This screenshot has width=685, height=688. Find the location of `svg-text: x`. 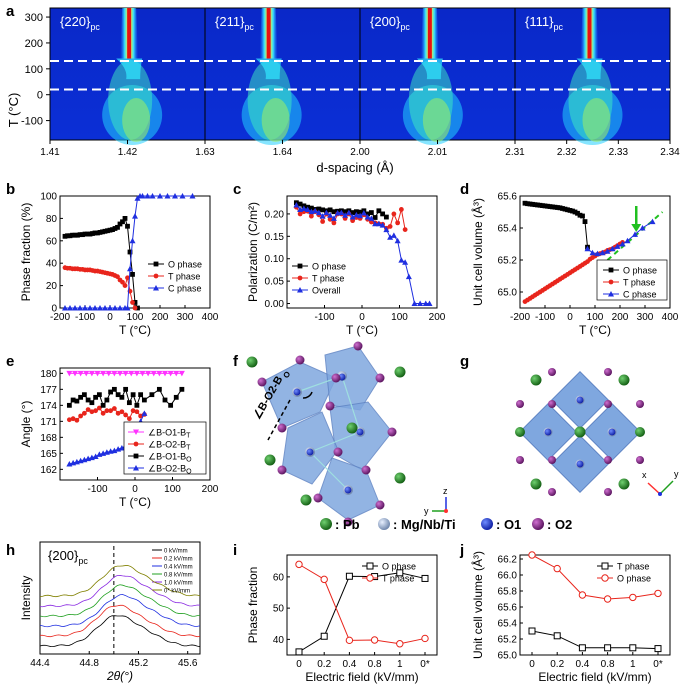

svg-text: x is located at coordinates (644, 475).